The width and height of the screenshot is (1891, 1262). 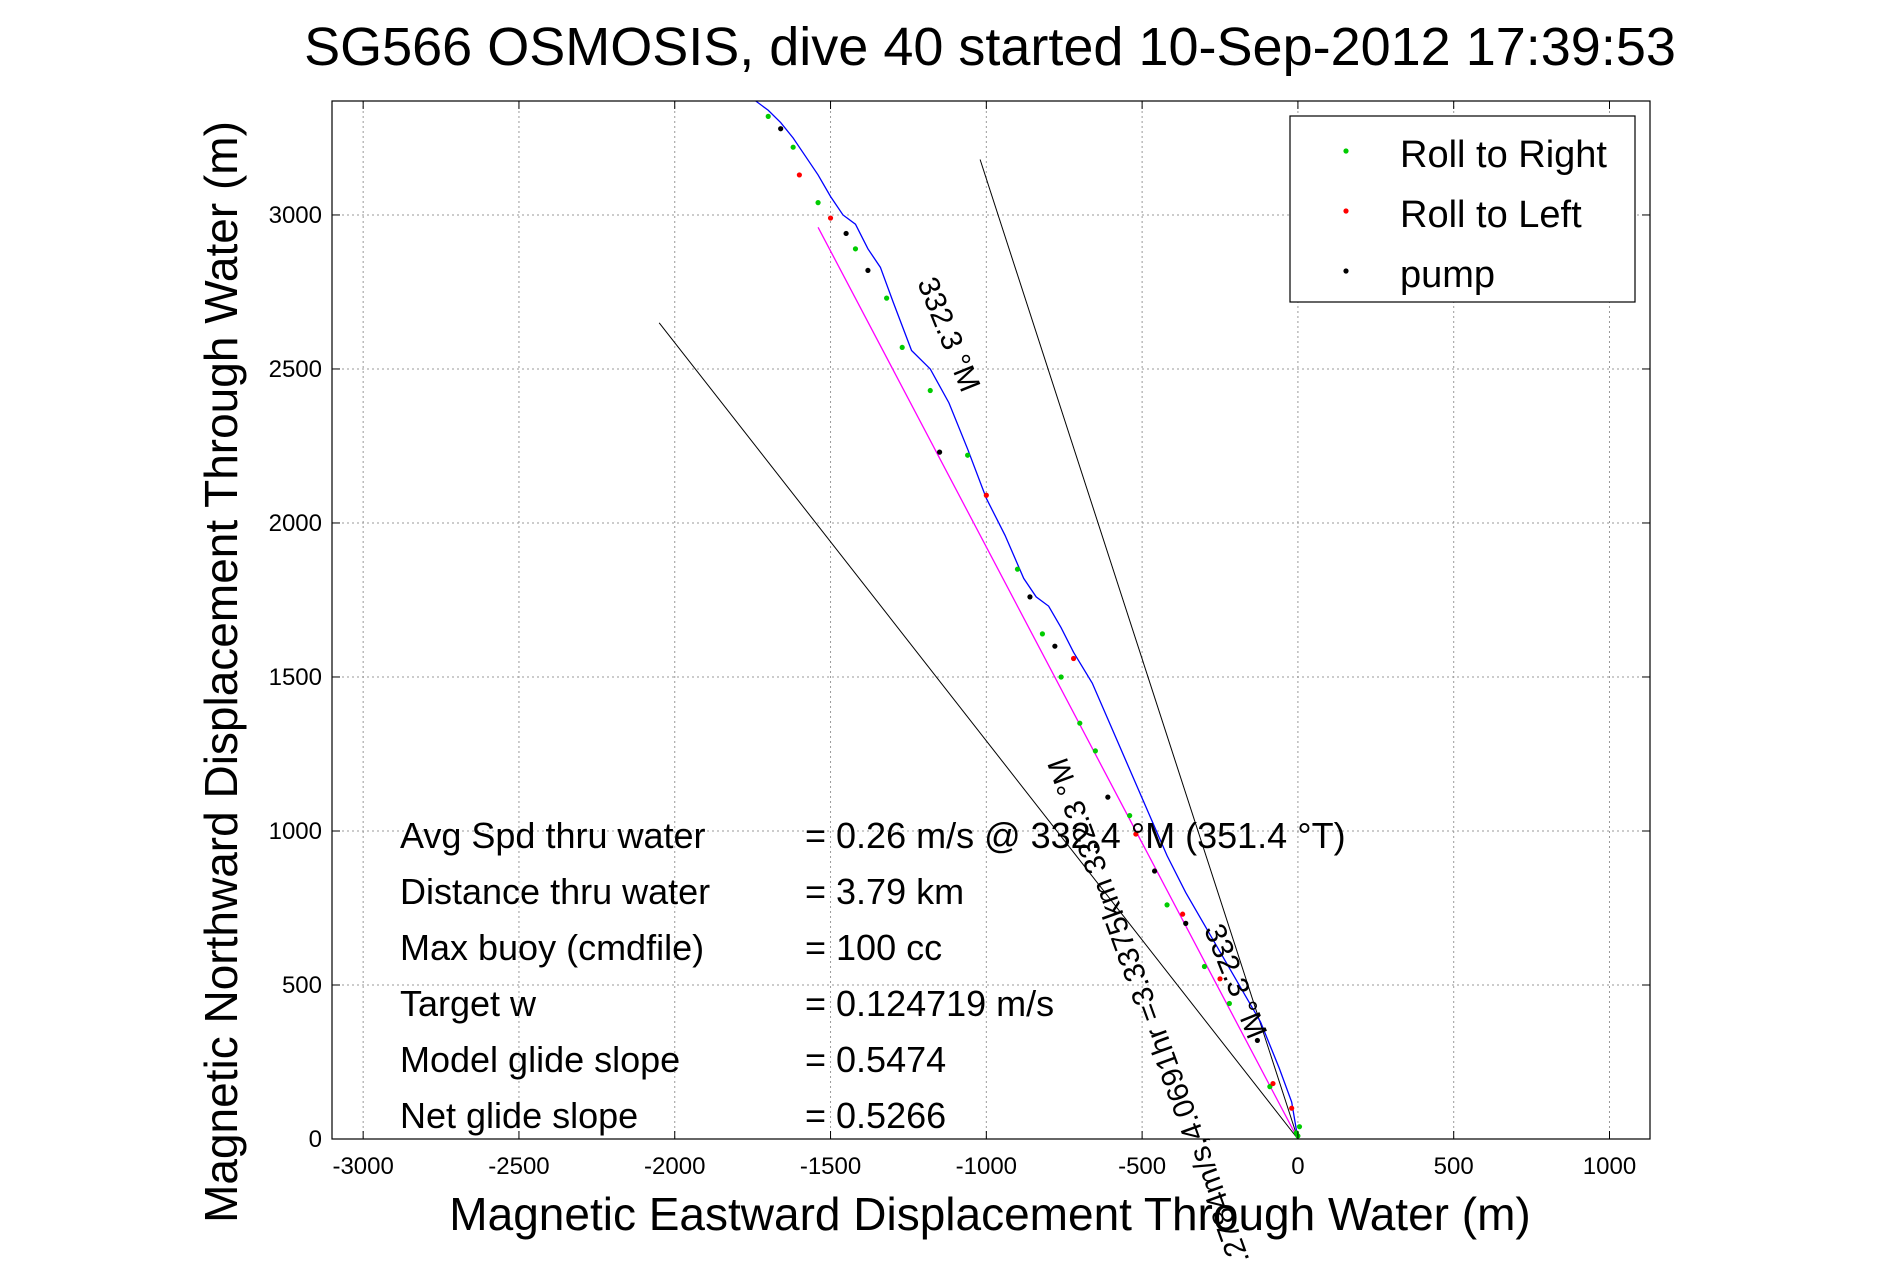 What do you see at coordinates (552, 947) in the screenshot?
I see `stat-label: Max buoy (cmdfile)` at bounding box center [552, 947].